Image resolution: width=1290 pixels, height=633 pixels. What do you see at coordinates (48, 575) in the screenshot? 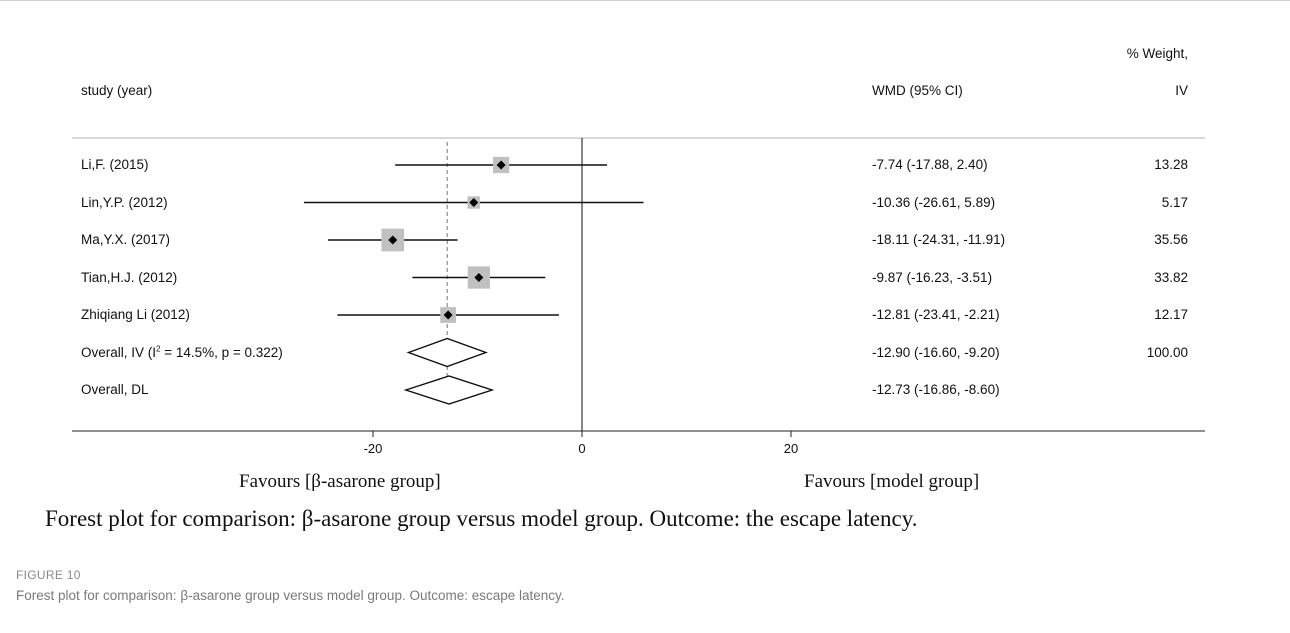
I see `figure-label: FIGURE 10` at bounding box center [48, 575].